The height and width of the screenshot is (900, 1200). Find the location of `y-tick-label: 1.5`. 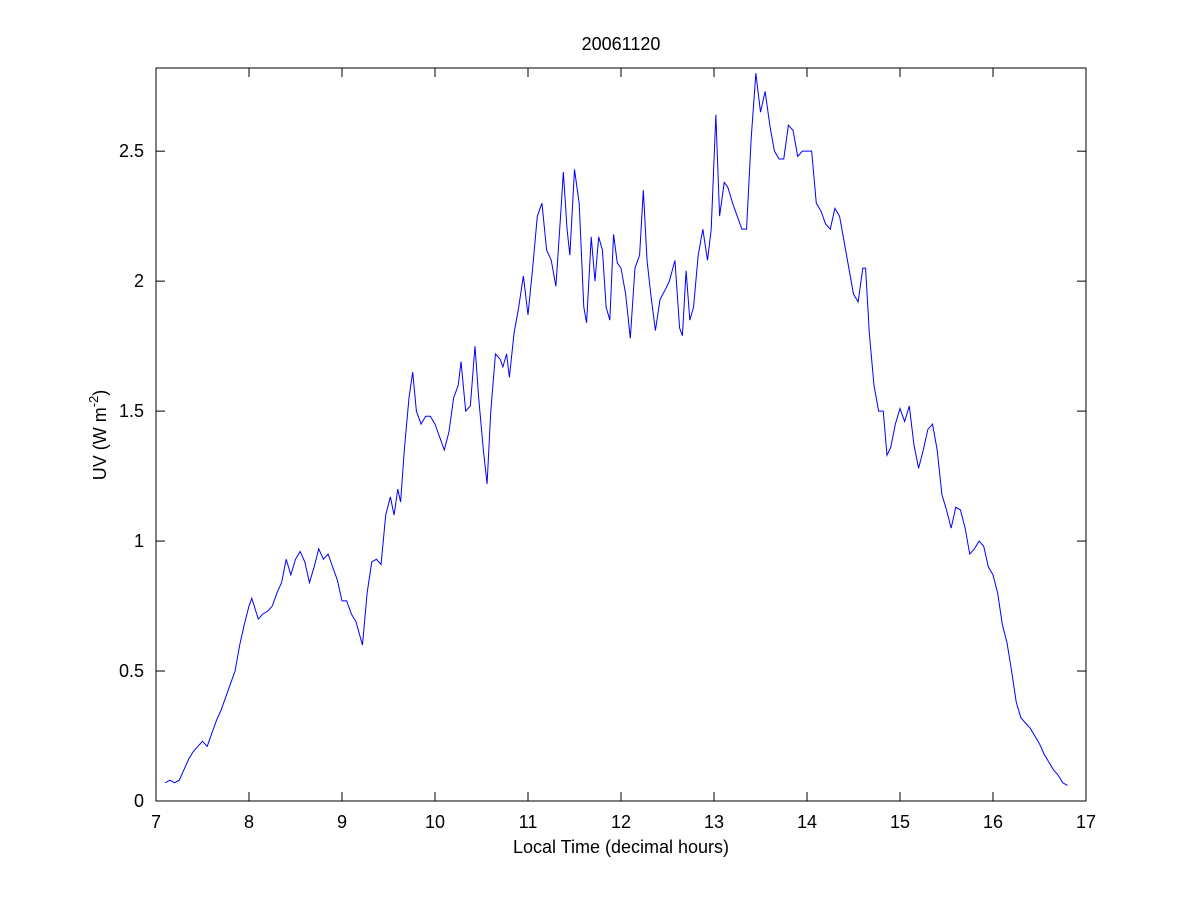

y-tick-label: 1.5 is located at coordinates (131, 411).